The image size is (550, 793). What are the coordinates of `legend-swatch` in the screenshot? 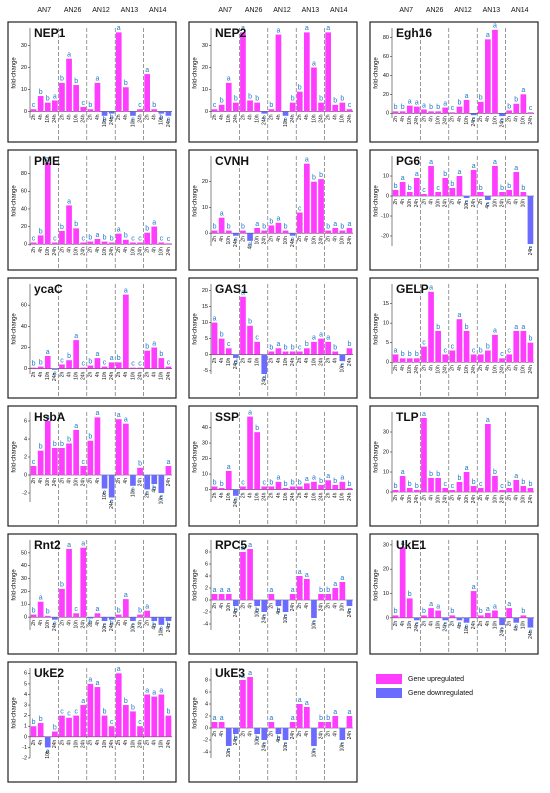 It's located at (389, 679).